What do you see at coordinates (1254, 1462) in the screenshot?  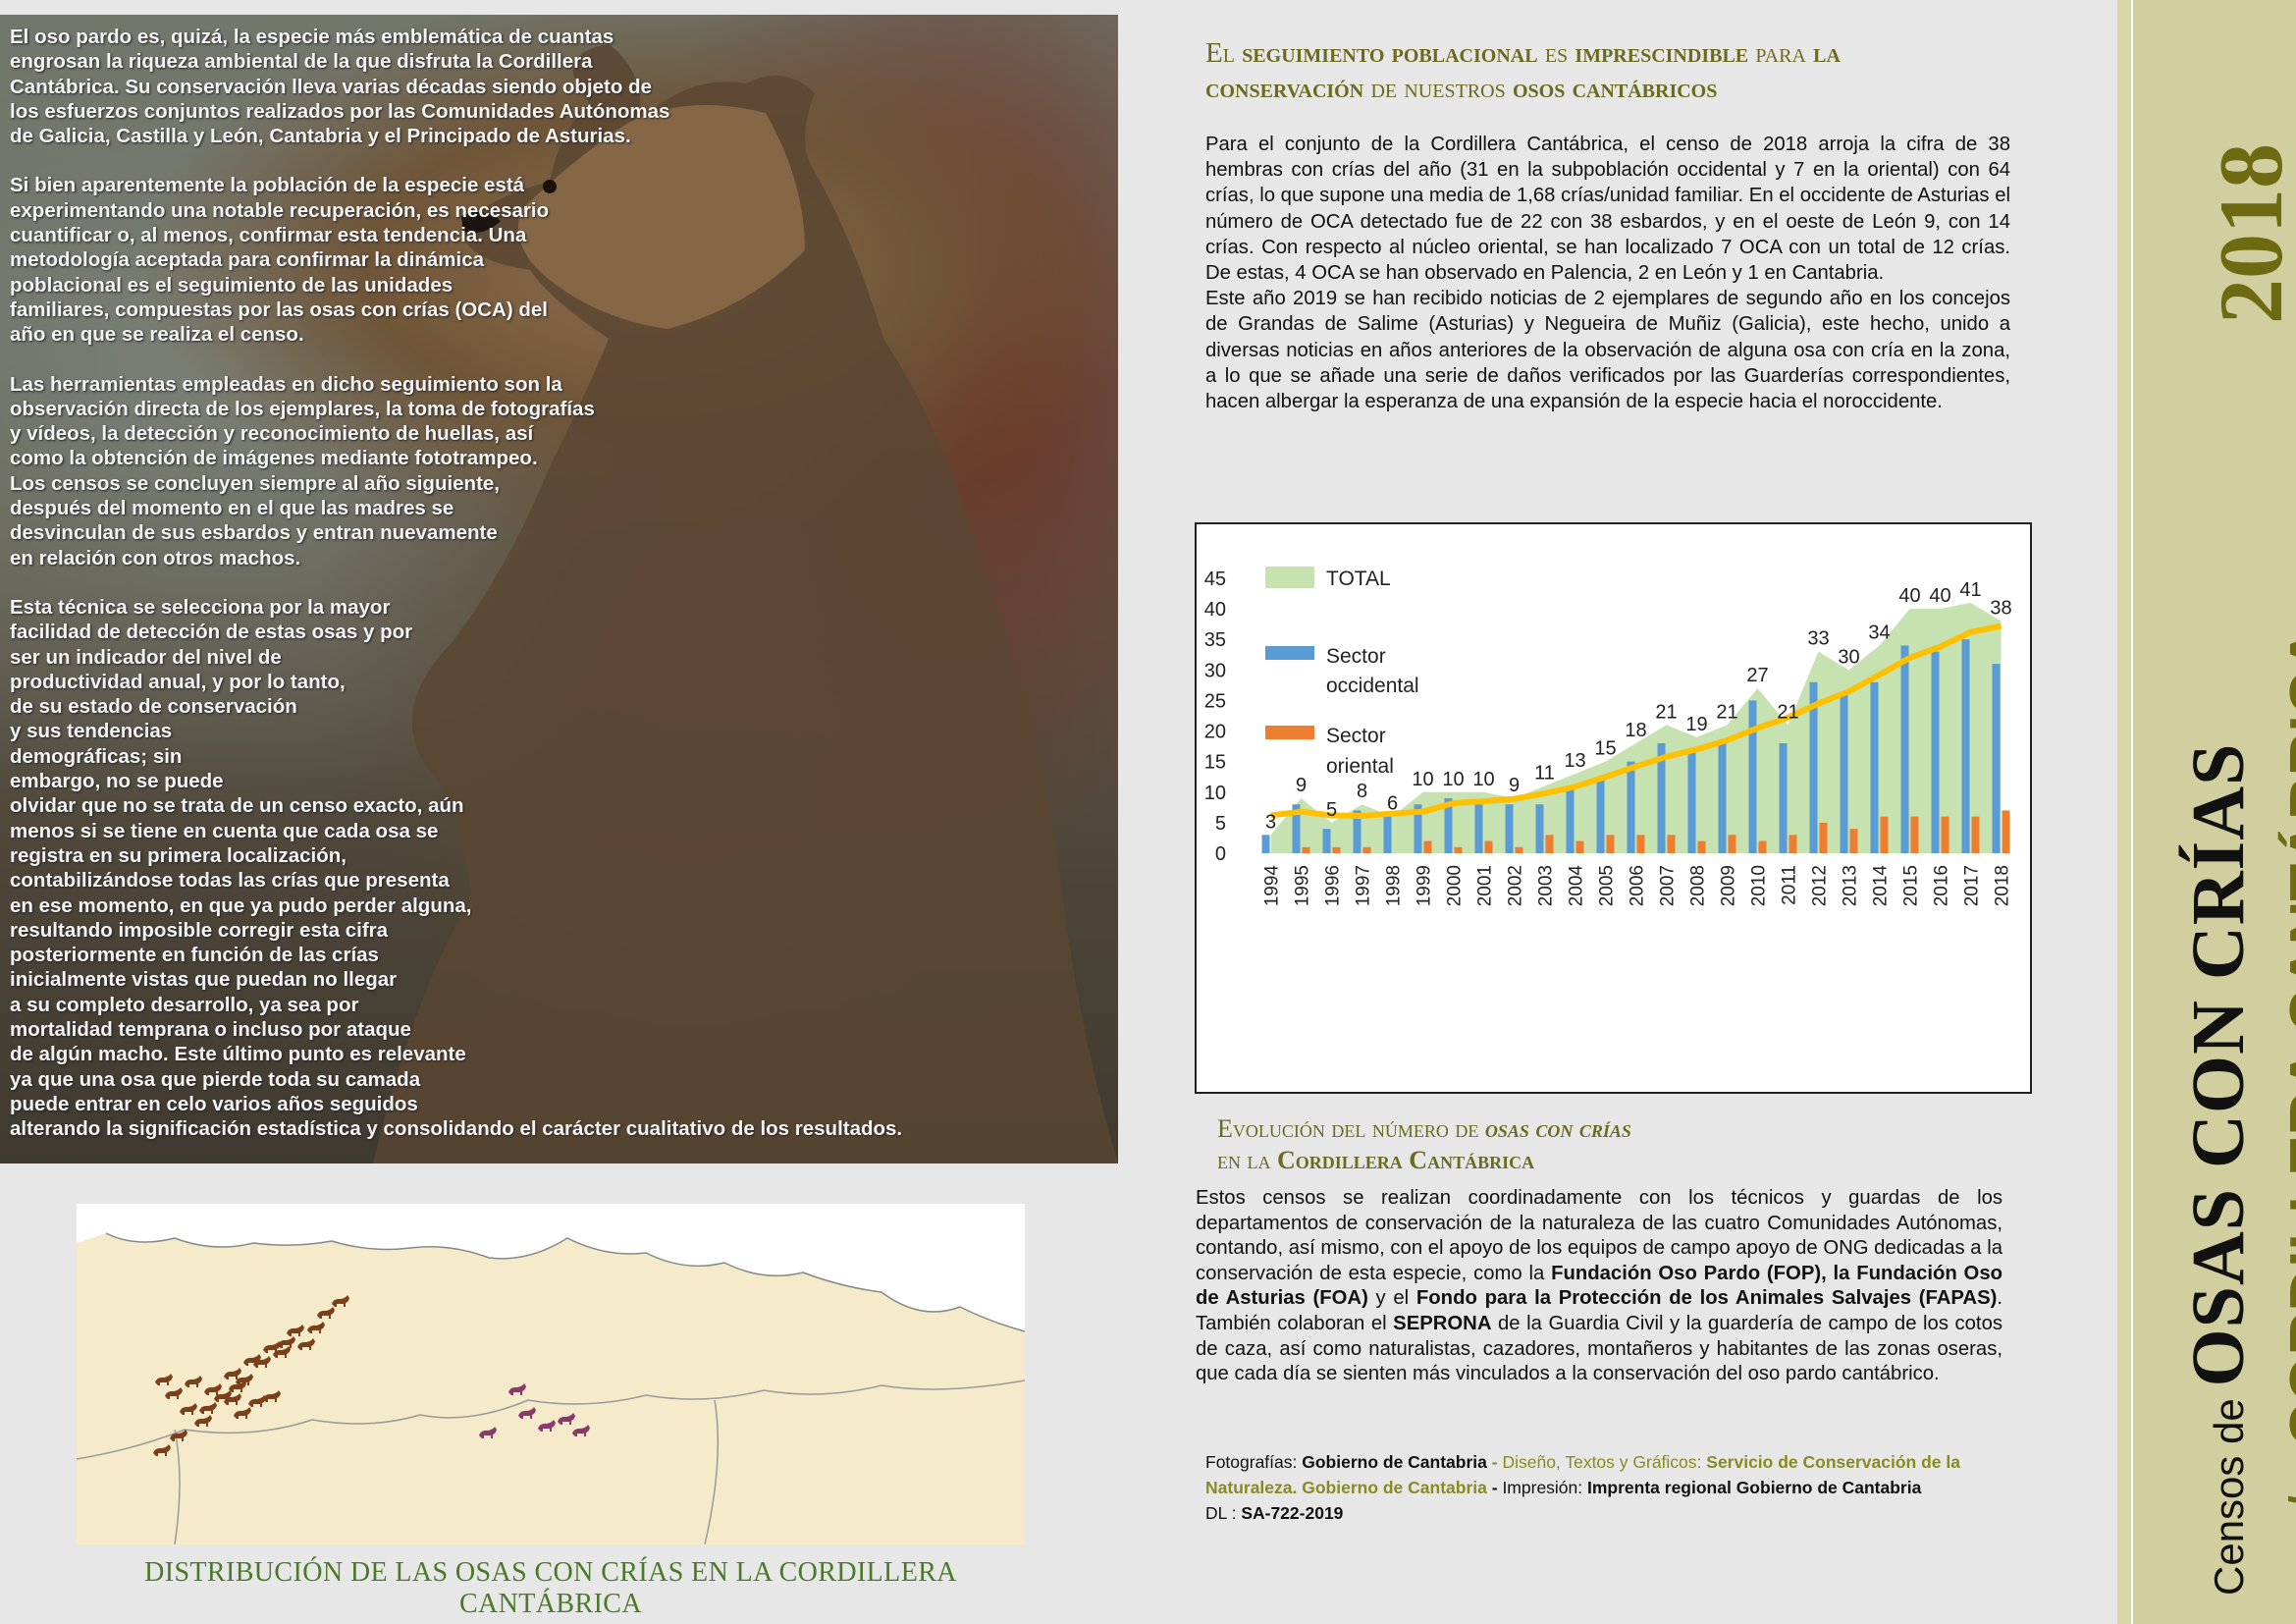 I see `credit-label: Fotografías:` at bounding box center [1254, 1462].